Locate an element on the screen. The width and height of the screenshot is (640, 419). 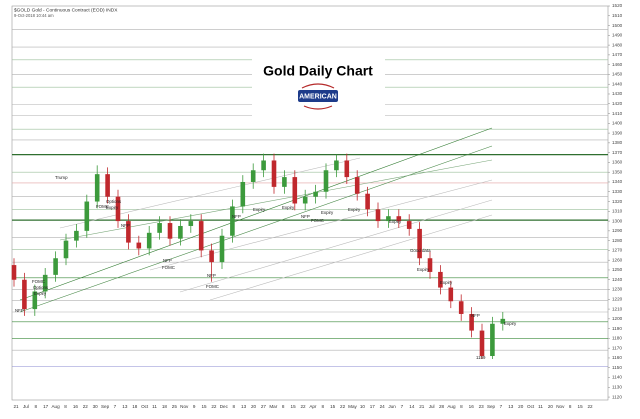
y-tick-label: 1320 is located at coordinates (617, 201).